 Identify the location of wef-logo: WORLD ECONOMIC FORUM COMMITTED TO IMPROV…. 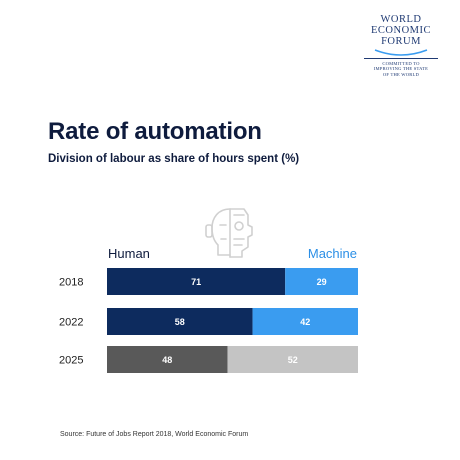
(401, 45).